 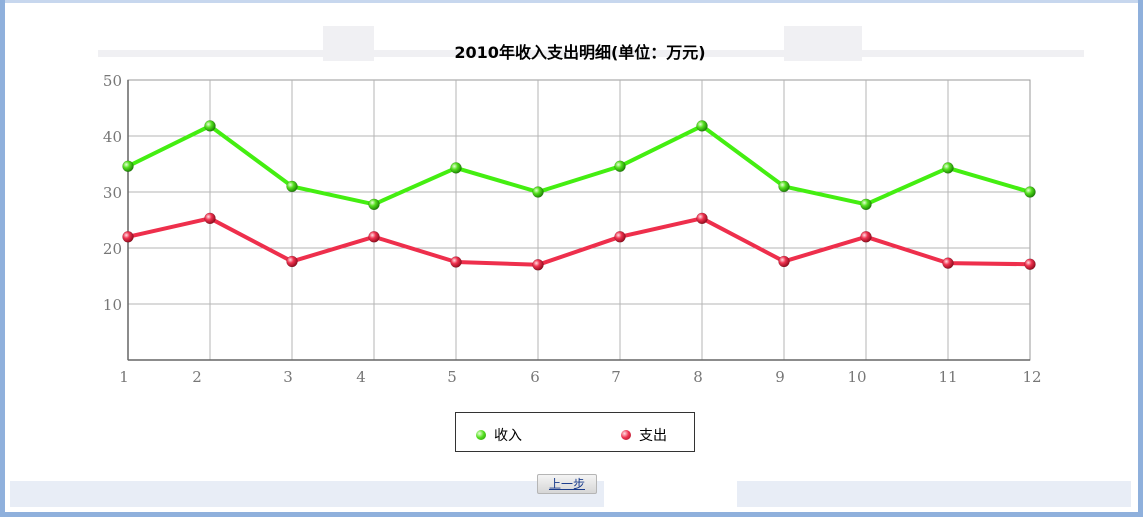 I want to click on x-tick-label: 6, so click(x=535, y=377).